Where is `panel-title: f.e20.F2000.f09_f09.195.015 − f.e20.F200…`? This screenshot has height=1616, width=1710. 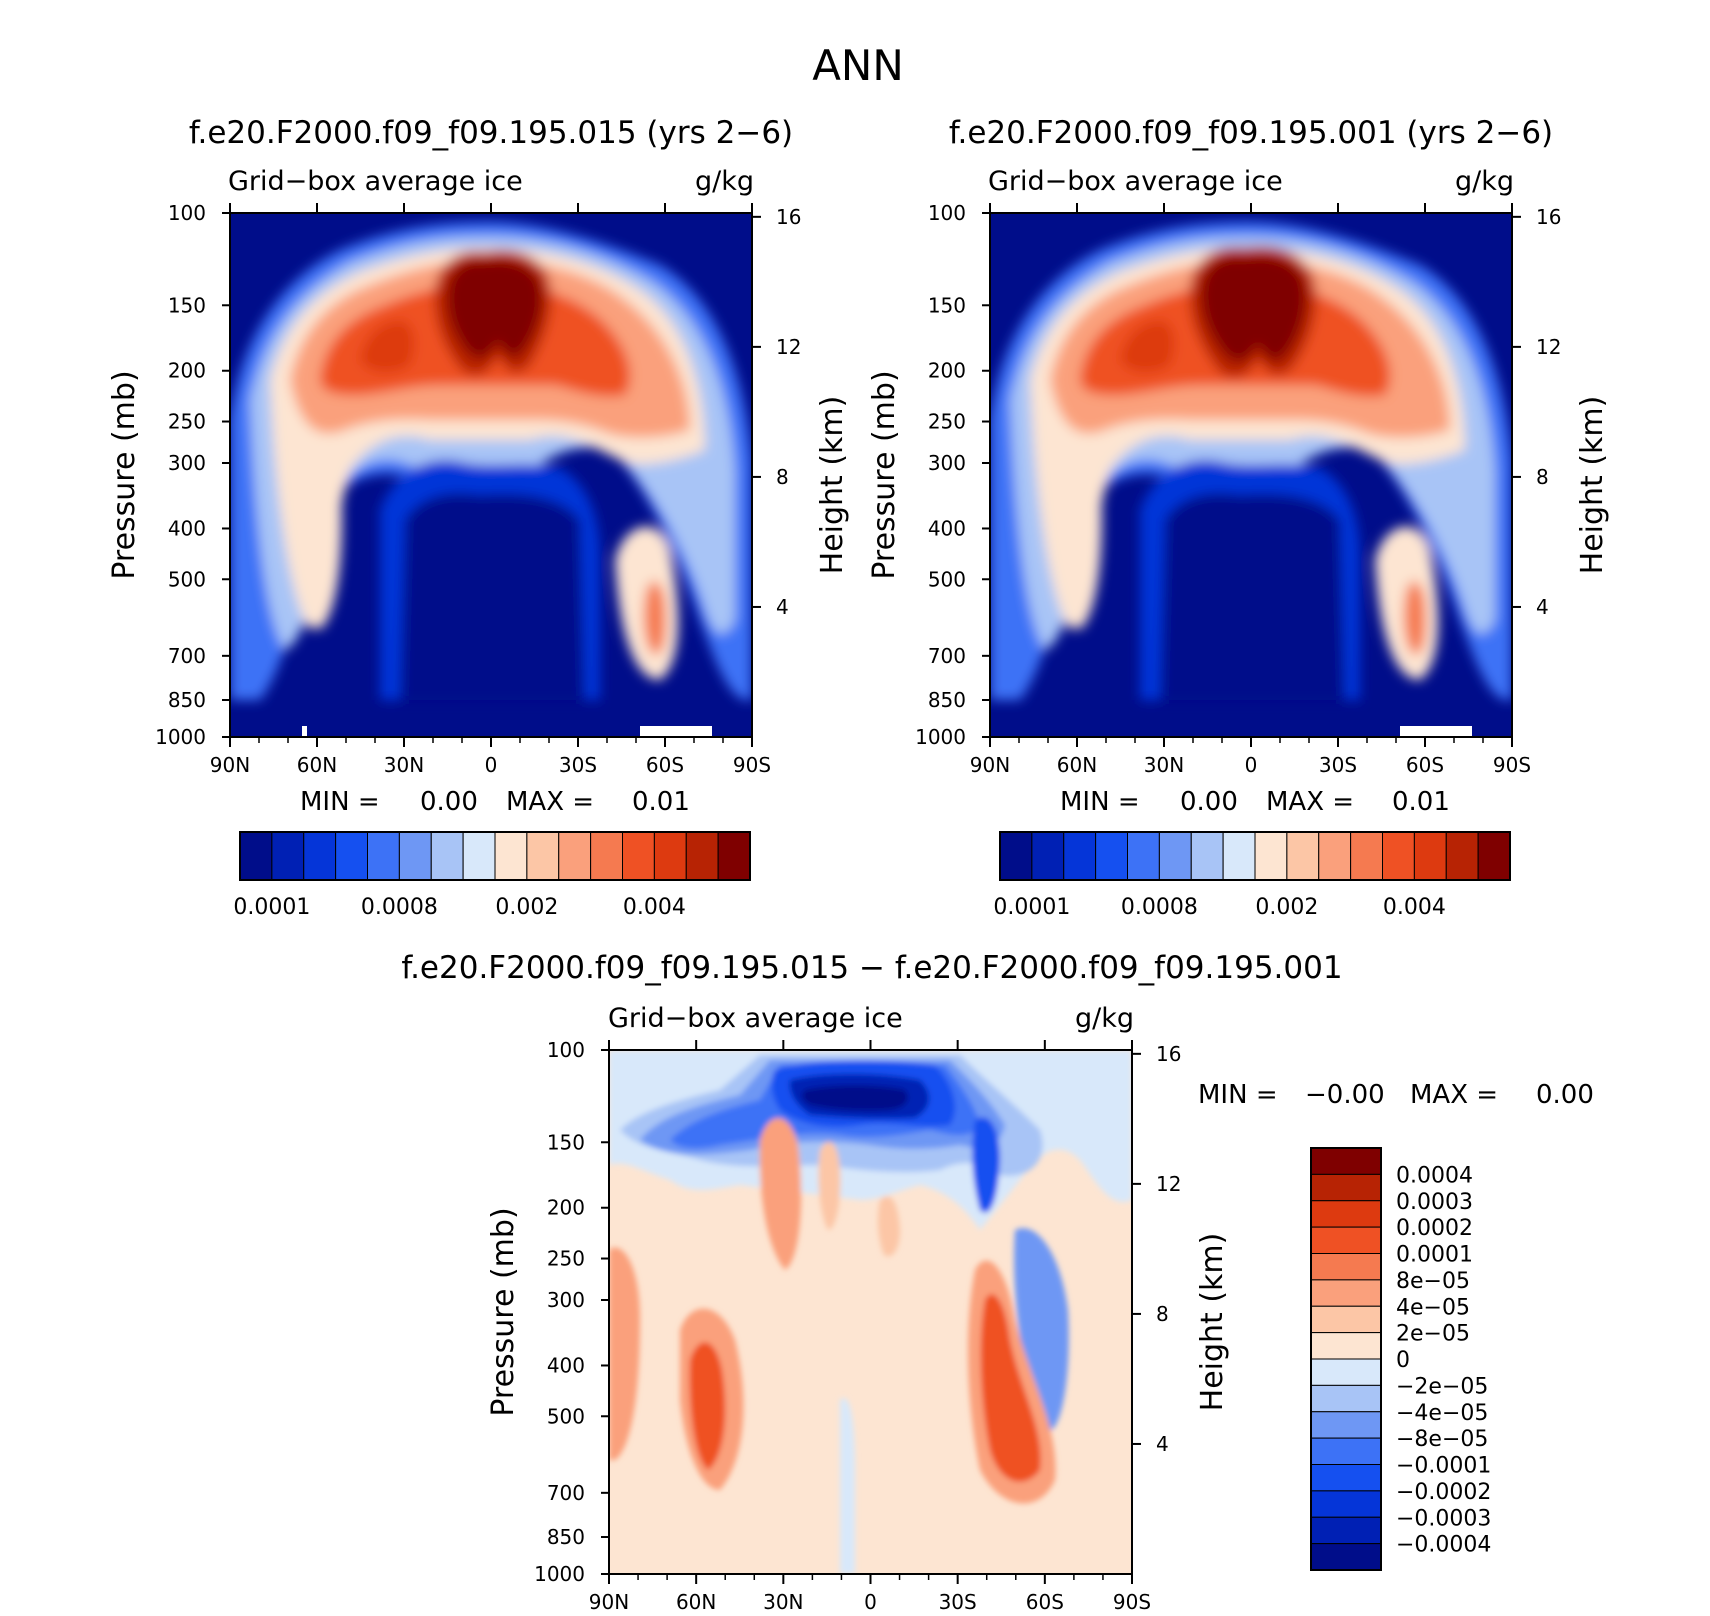
panel-title: f.e20.F2000.f09_f09.195.015 − f.e20.F200… is located at coordinates (871, 968).